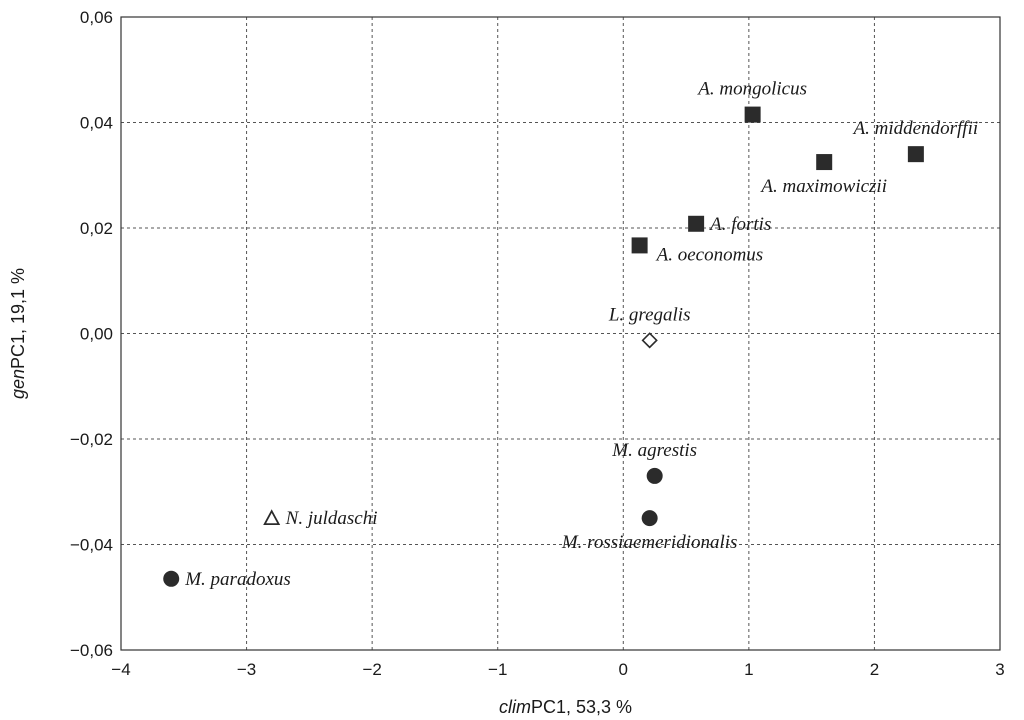 Image resolution: width=1024 pixels, height=720 pixels. What do you see at coordinates (91, 545) in the screenshot?
I see `y-tick-label: −0,04` at bounding box center [91, 545].